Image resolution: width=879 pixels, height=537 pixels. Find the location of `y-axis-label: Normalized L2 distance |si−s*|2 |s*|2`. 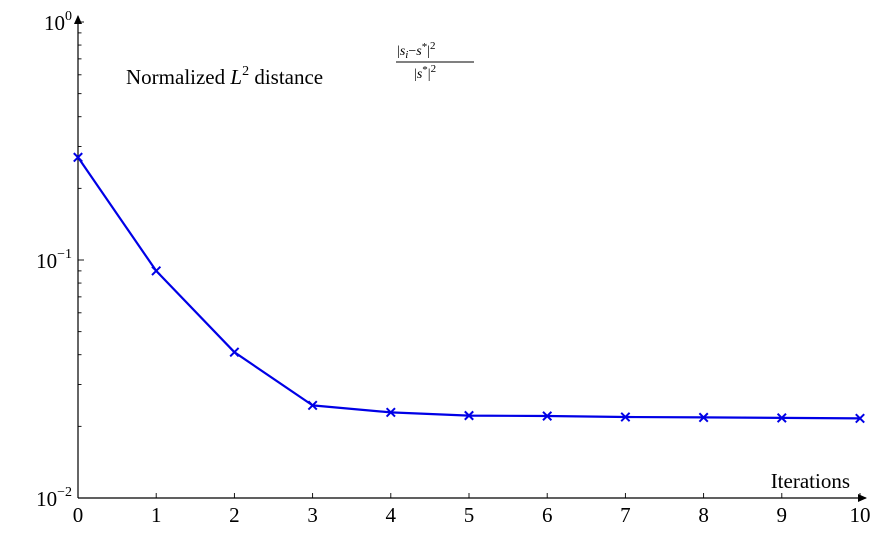

y-axis-label: Normalized L2 distance |si−s*|2 |s*|2 is located at coordinates (300, 64).